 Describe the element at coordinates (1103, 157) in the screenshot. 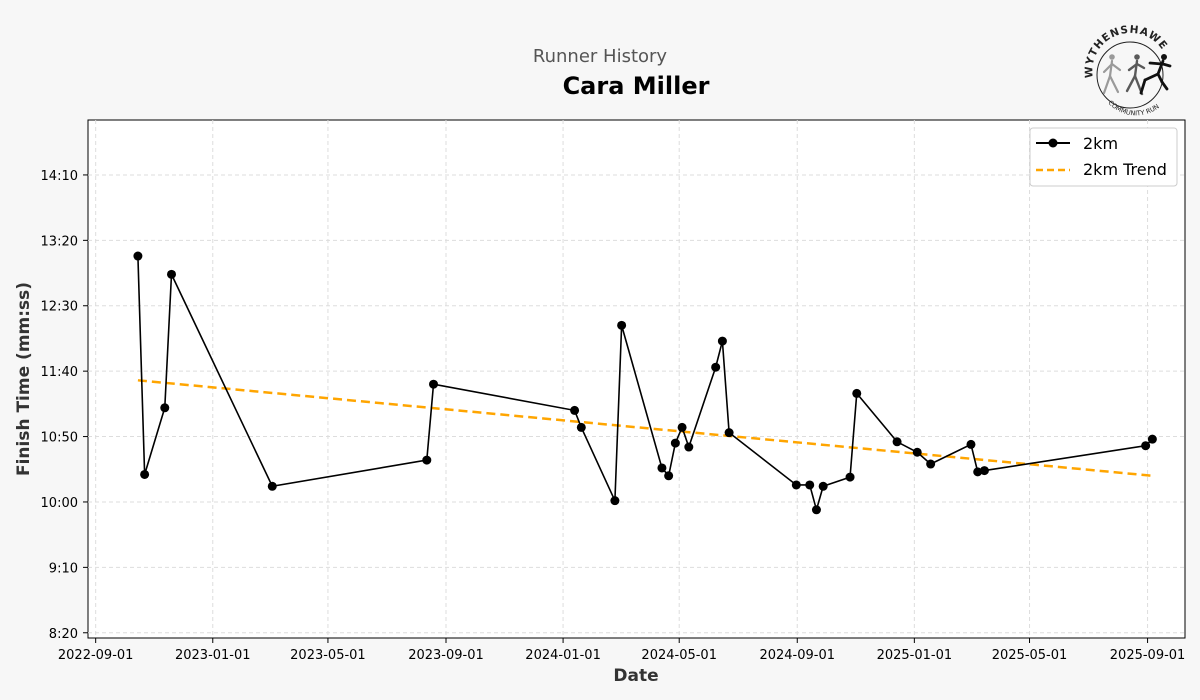

I see `legend: 2km 2km Trend` at that location.